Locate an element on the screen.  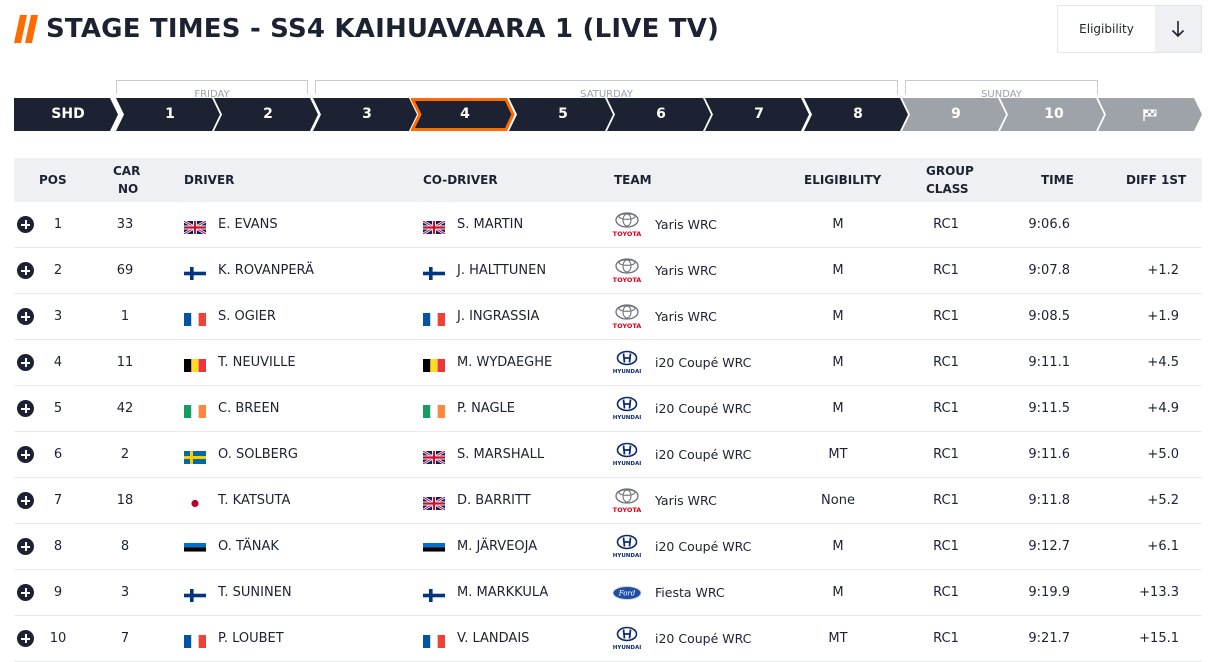
eligibility-sort-control: Eligibility is located at coordinates (1129, 29).